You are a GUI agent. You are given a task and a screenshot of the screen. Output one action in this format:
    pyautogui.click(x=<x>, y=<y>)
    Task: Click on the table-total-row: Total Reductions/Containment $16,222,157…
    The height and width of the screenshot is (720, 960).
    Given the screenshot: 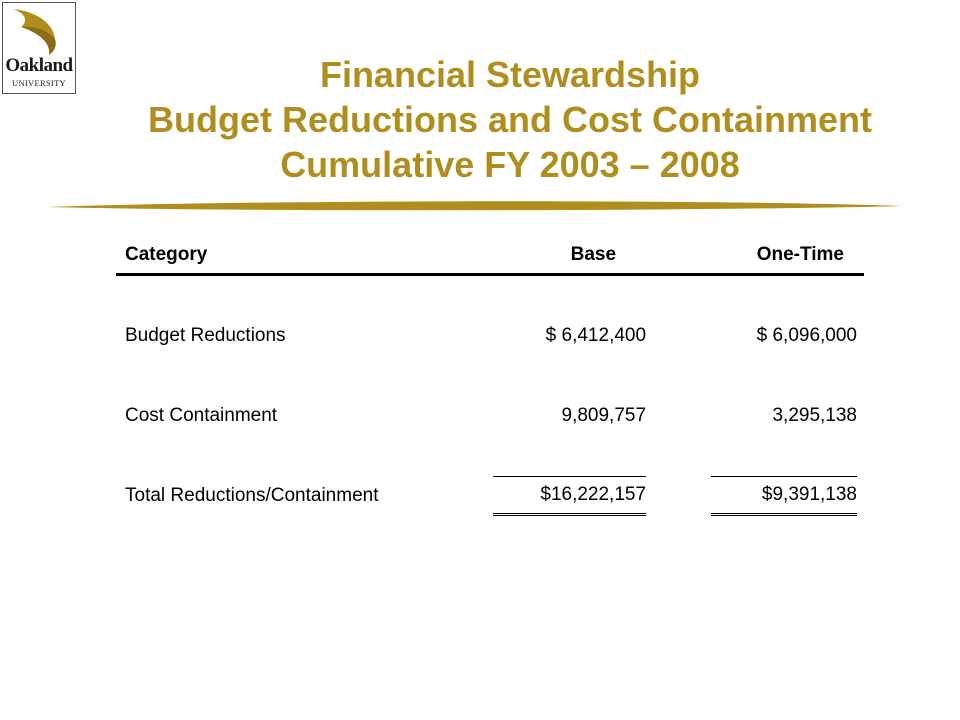 What is the action you would take?
    pyautogui.click(x=490, y=496)
    